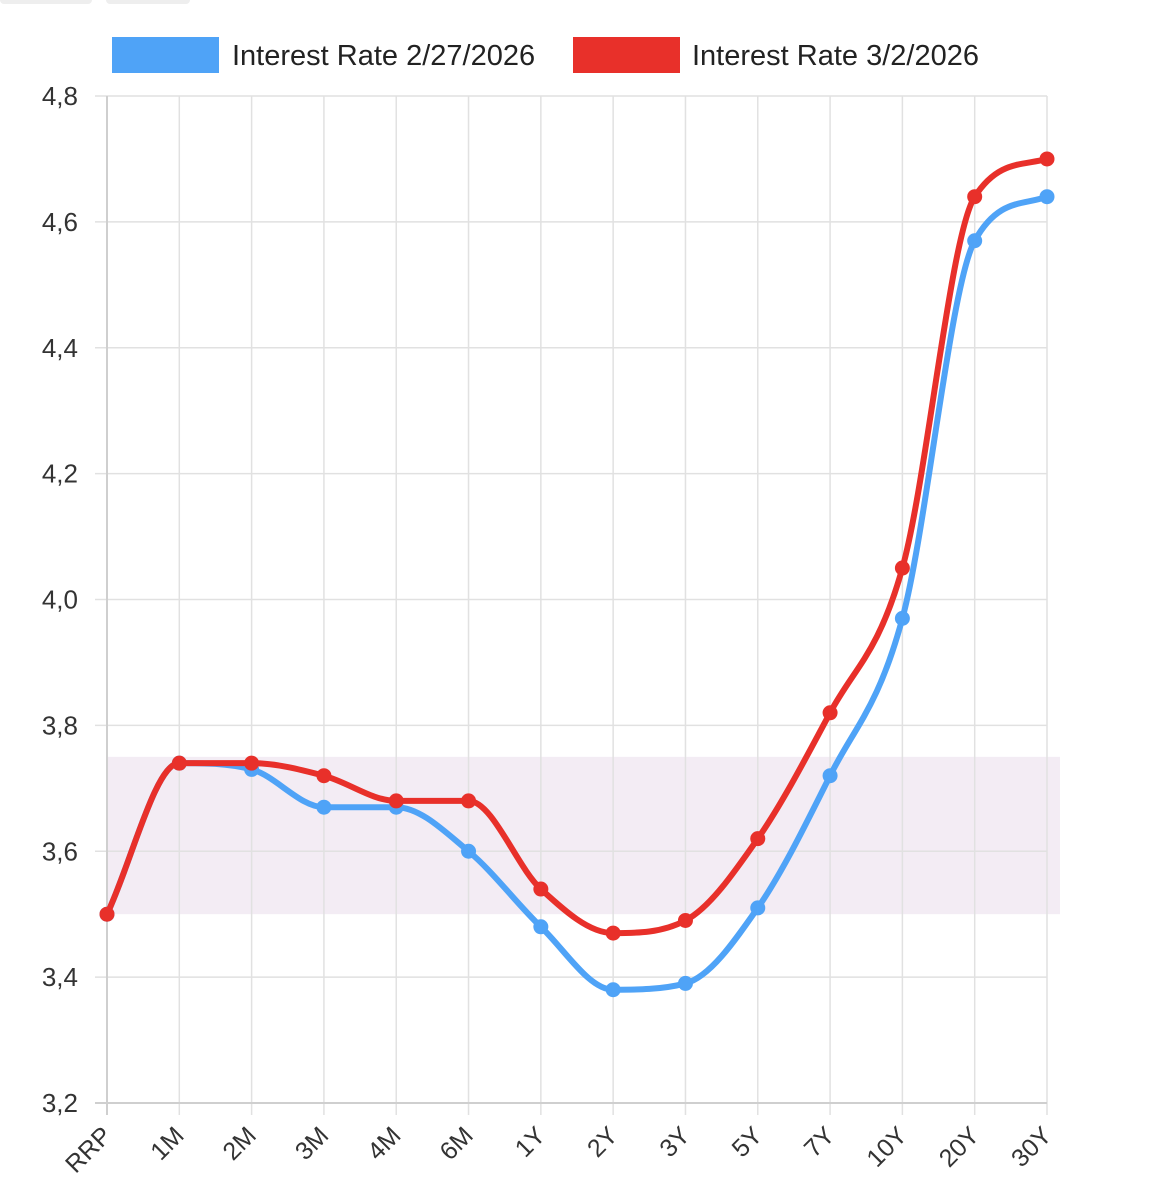  Describe the element at coordinates (60, 348) in the screenshot. I see `y-tick-label-6: 4,4` at that location.